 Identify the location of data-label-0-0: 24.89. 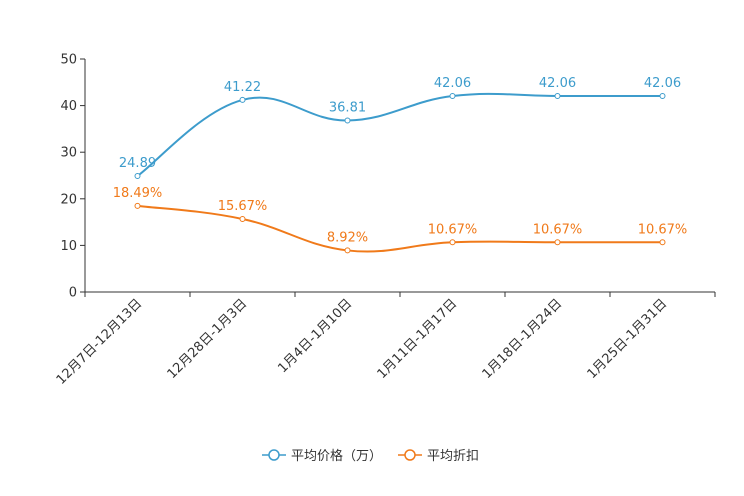
(137, 163).